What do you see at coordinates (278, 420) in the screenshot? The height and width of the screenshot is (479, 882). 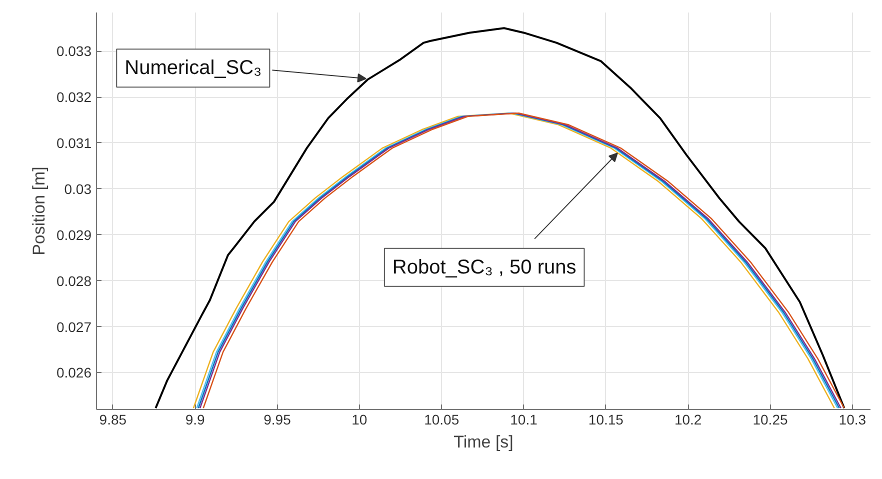 I see `x-tick-label: 9.95` at bounding box center [278, 420].